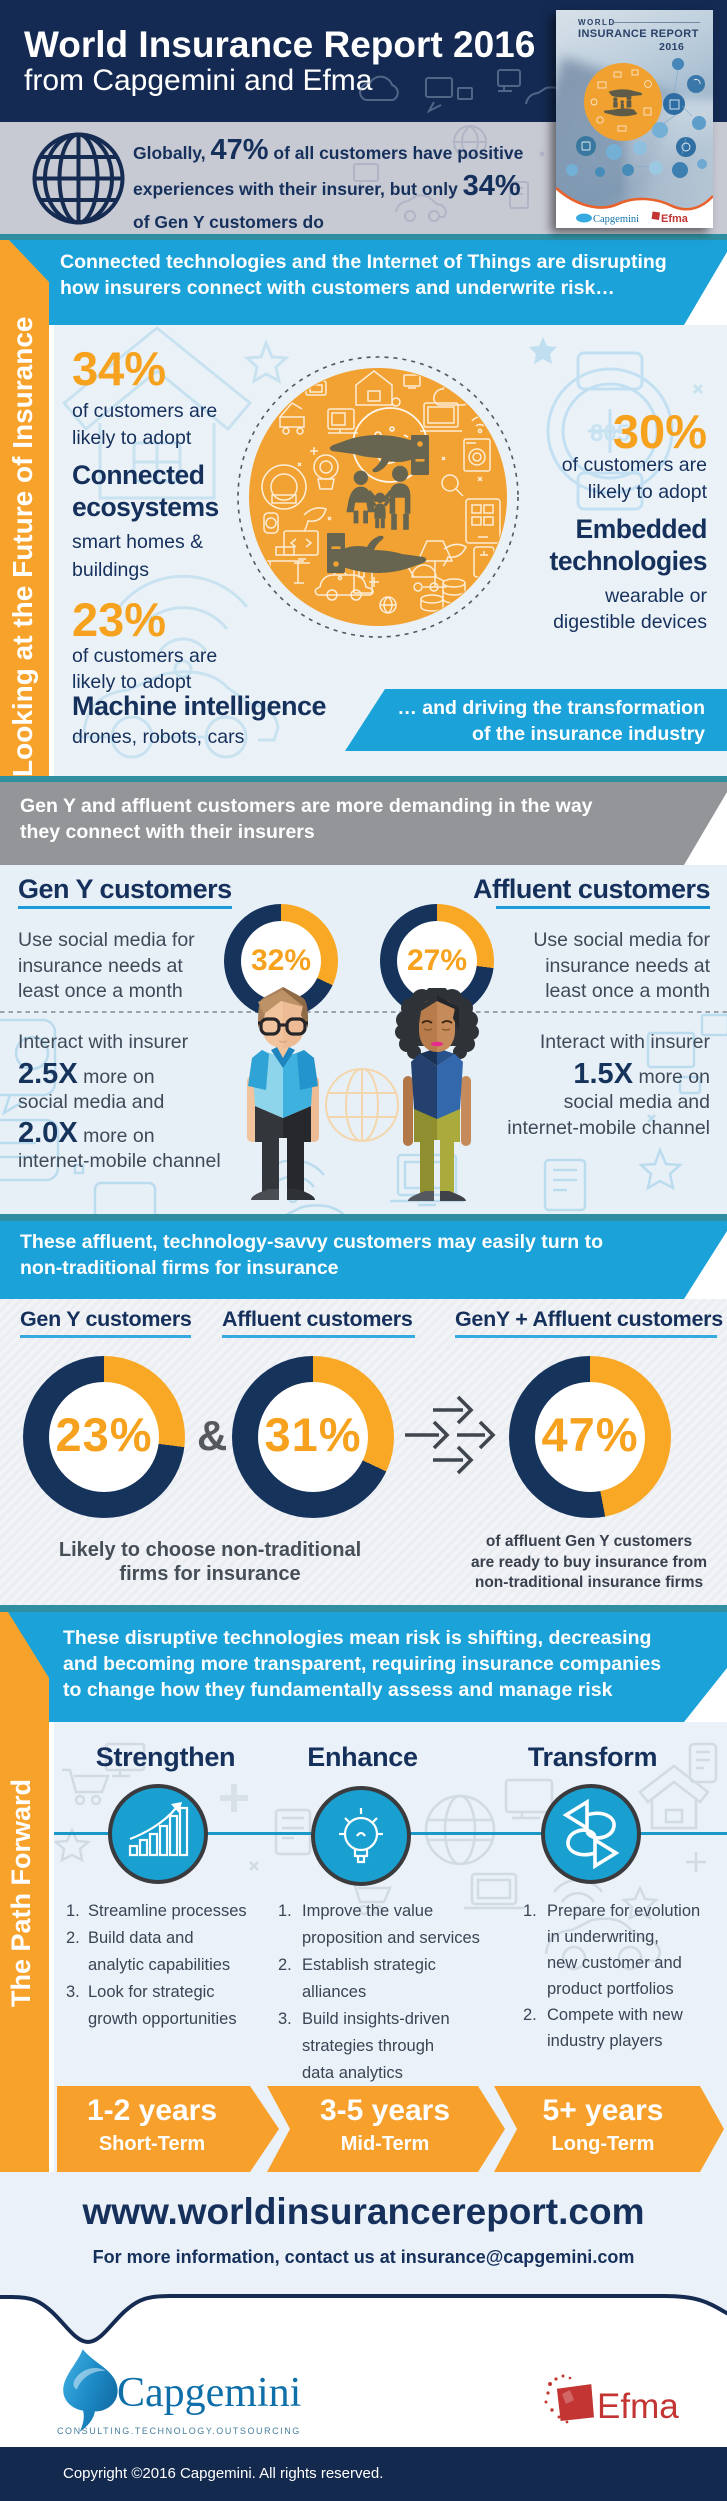 This screenshot has width=727, height=2501. What do you see at coordinates (610, 433) in the screenshot?
I see `svg-text: 805` at bounding box center [610, 433].